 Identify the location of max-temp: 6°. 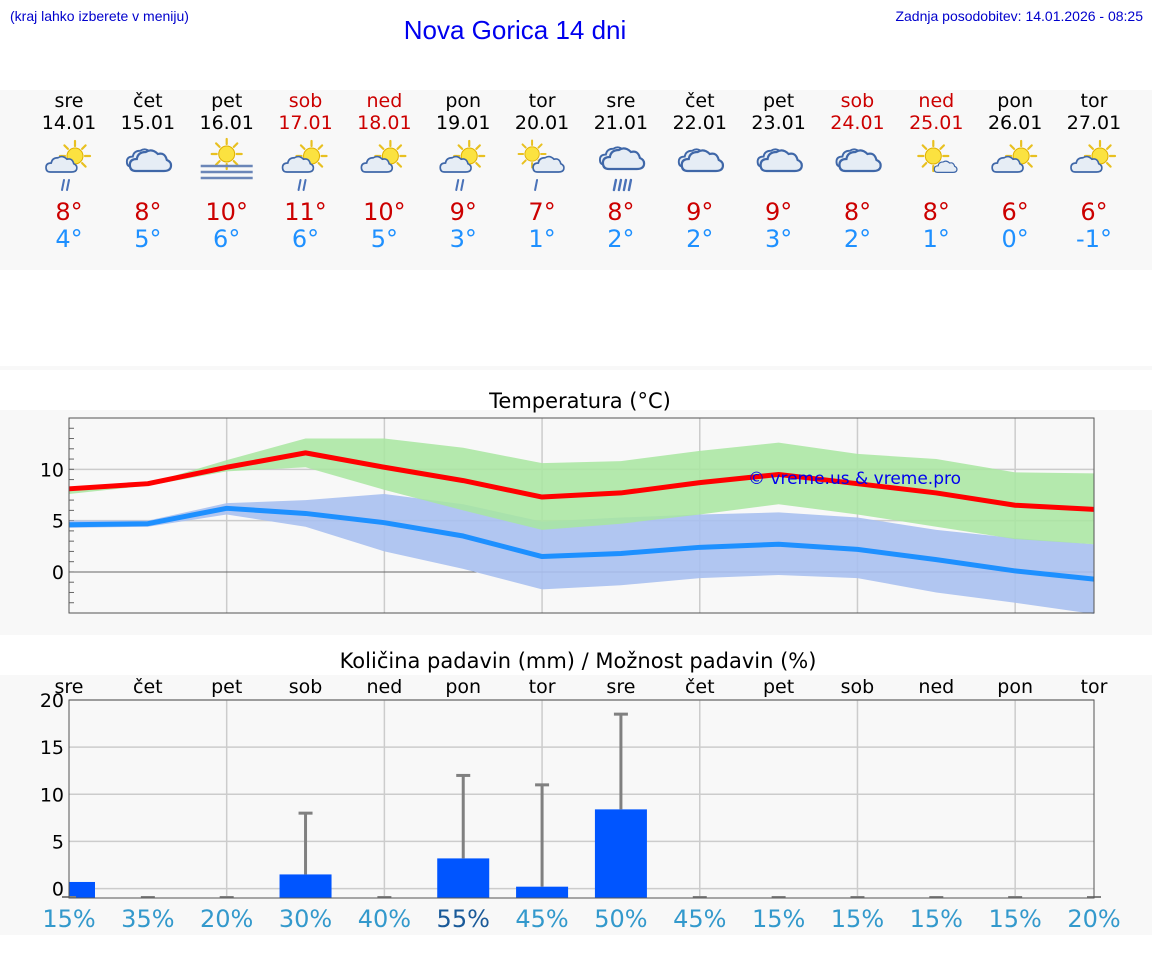
(1093, 212).